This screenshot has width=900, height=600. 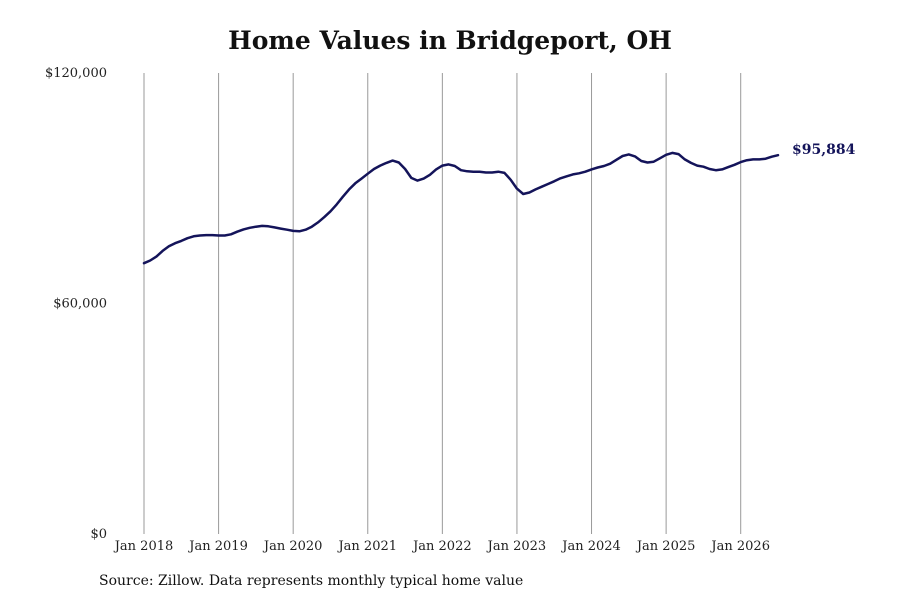 I want to click on x-tick-label: Jan 2020, so click(x=292, y=546).